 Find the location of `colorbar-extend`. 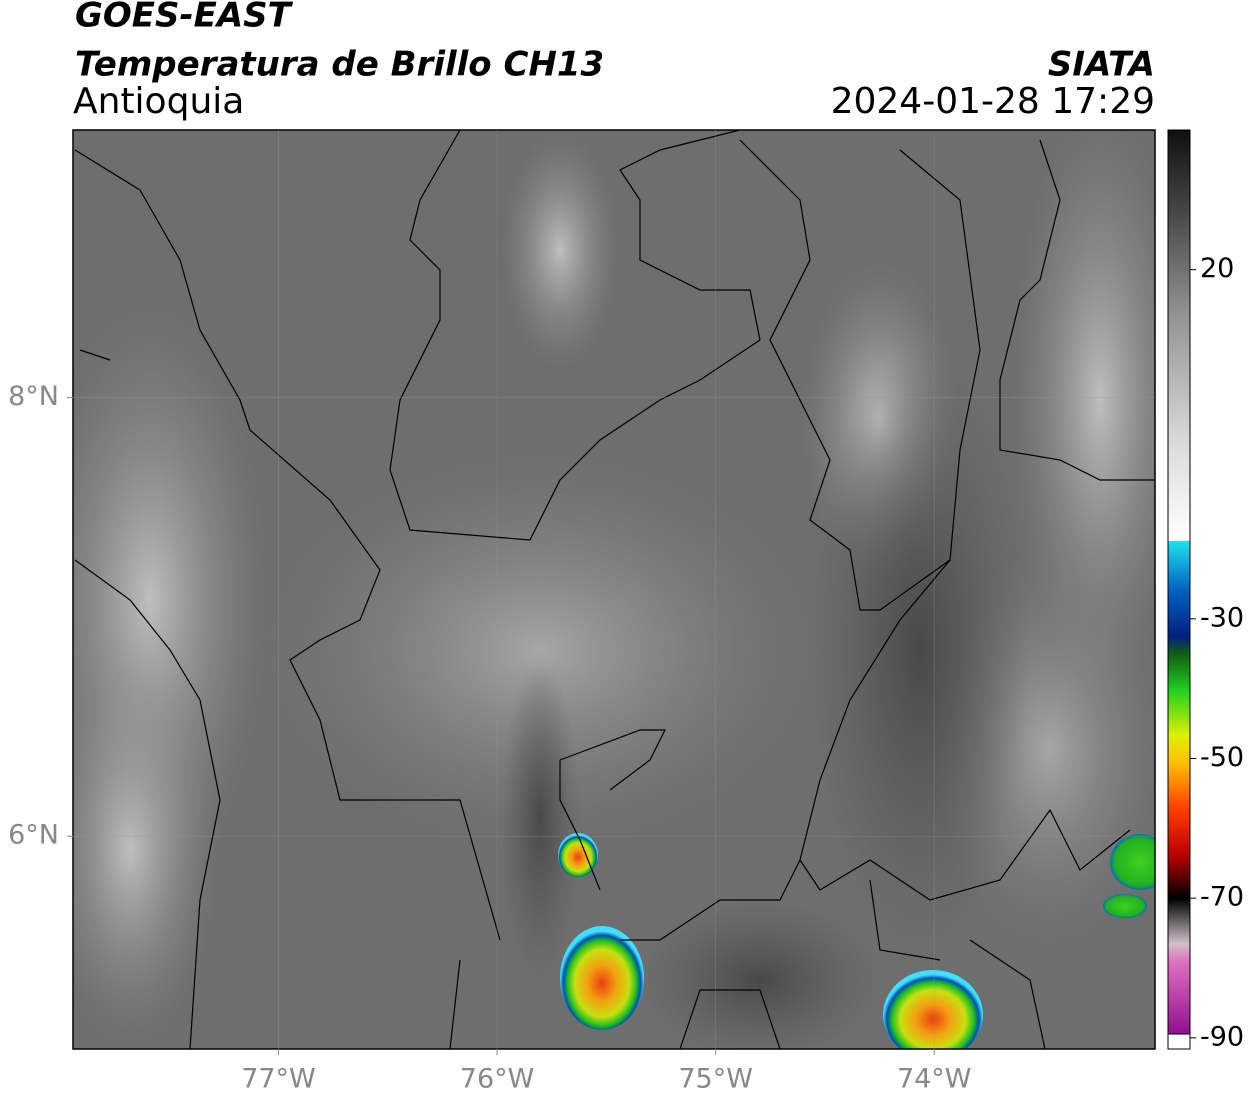

colorbar-extend is located at coordinates (1179, 1041).